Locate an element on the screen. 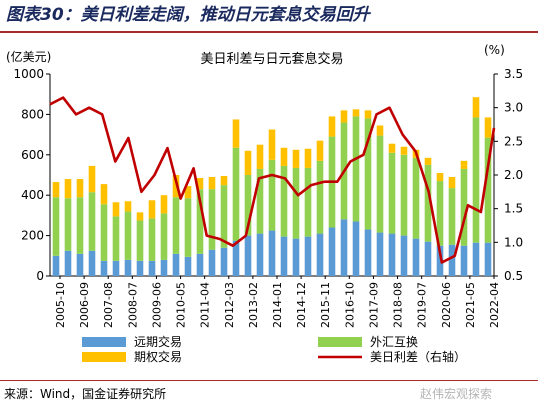 This screenshot has width=538, height=408. x-tick-label: 2007-08 is located at coordinates (108, 305).